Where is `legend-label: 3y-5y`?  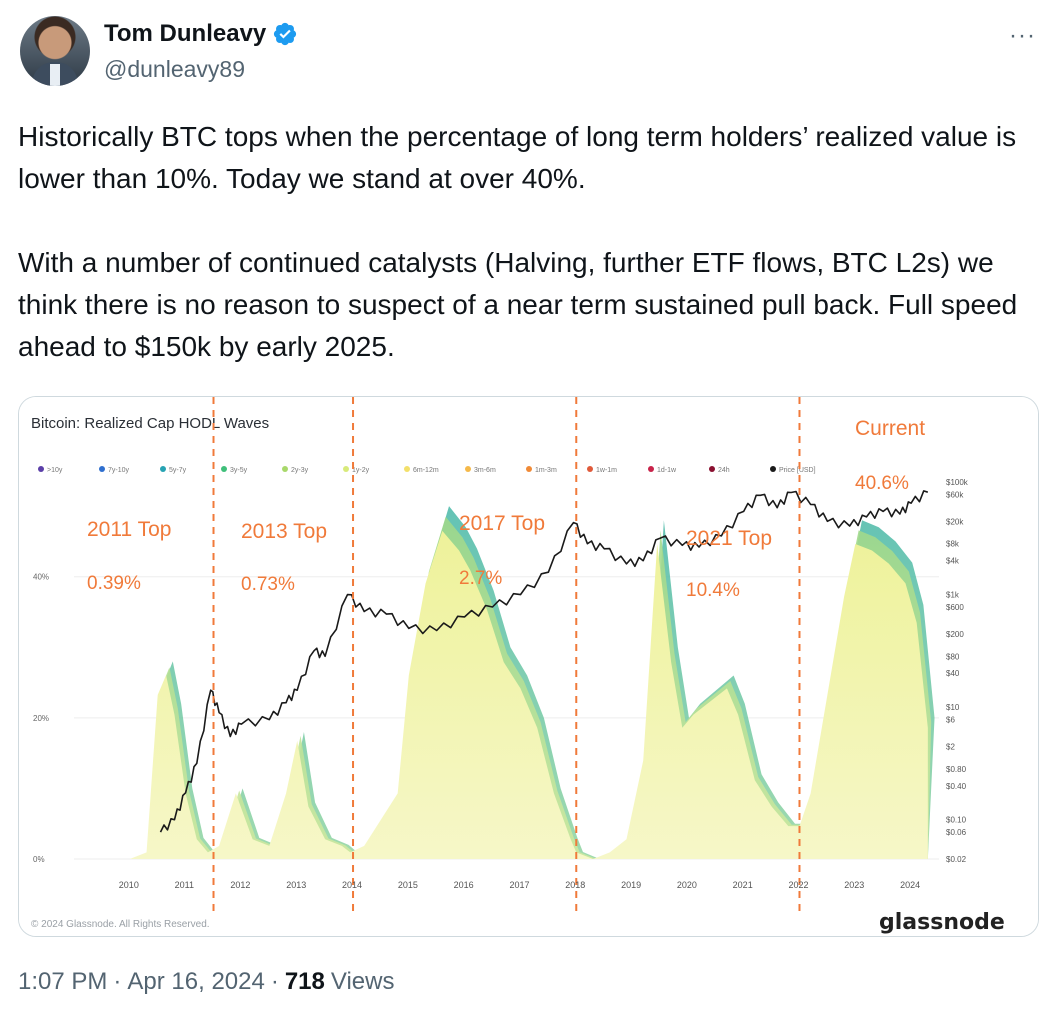 legend-label: 3y-5y is located at coordinates (239, 470).